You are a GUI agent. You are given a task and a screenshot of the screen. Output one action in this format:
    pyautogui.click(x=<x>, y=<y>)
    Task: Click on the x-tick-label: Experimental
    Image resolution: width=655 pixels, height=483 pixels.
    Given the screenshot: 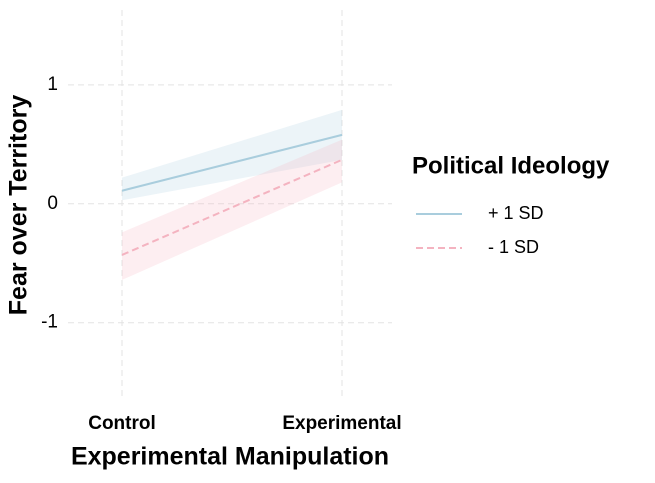 What is the action you would take?
    pyautogui.click(x=341, y=423)
    